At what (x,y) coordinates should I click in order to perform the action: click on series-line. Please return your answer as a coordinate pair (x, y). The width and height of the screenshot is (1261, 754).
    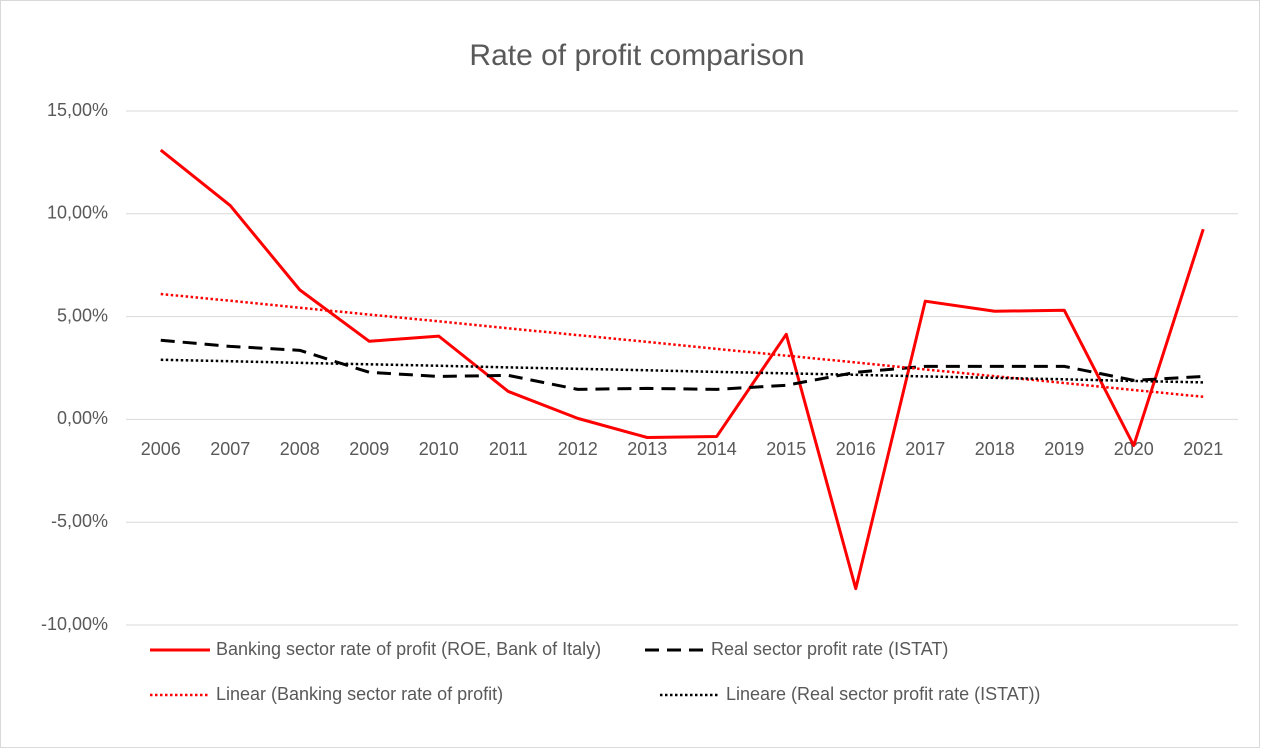
    Looking at the image, I should click on (682, 371).